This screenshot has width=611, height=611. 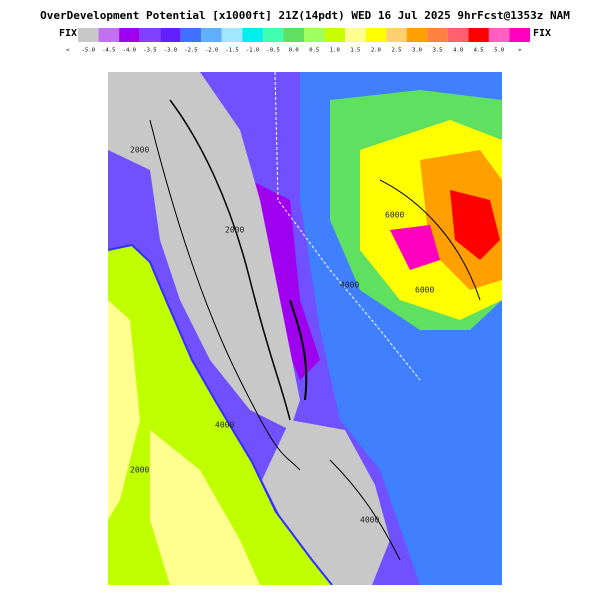 I want to click on legend-label: -4.0, so click(x=129, y=51).